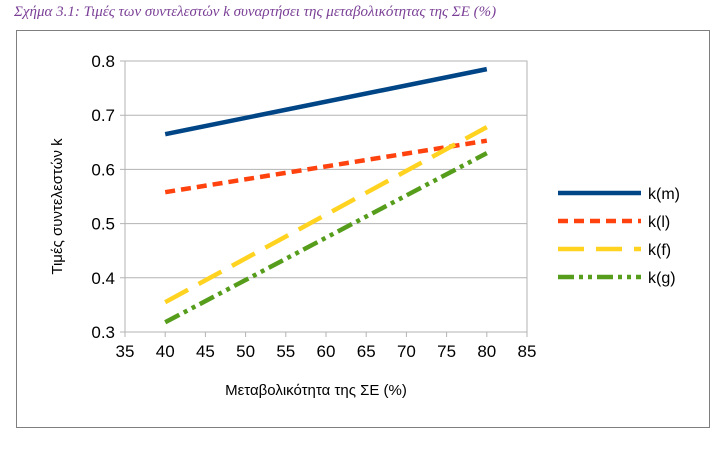 The width and height of the screenshot is (727, 455). What do you see at coordinates (659, 222) in the screenshot?
I see `legend-label-kl: k(l)` at bounding box center [659, 222].